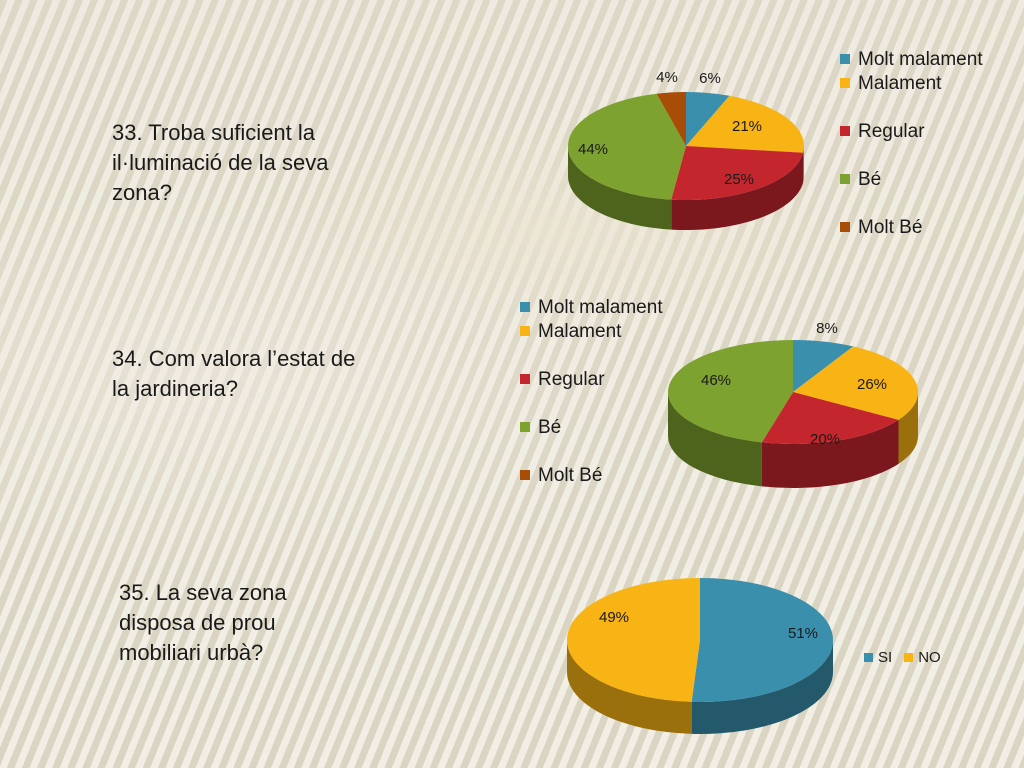 This screenshot has width=1024, height=768. I want to click on question-34-text: 34. Com valora l’estat de la jardineria?, so click(234, 373).